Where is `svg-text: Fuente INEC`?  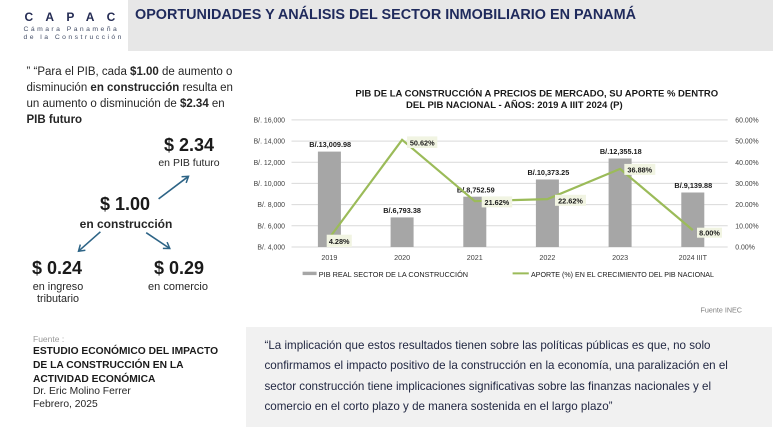
svg-text: Fuente INEC is located at coordinates (721, 310).